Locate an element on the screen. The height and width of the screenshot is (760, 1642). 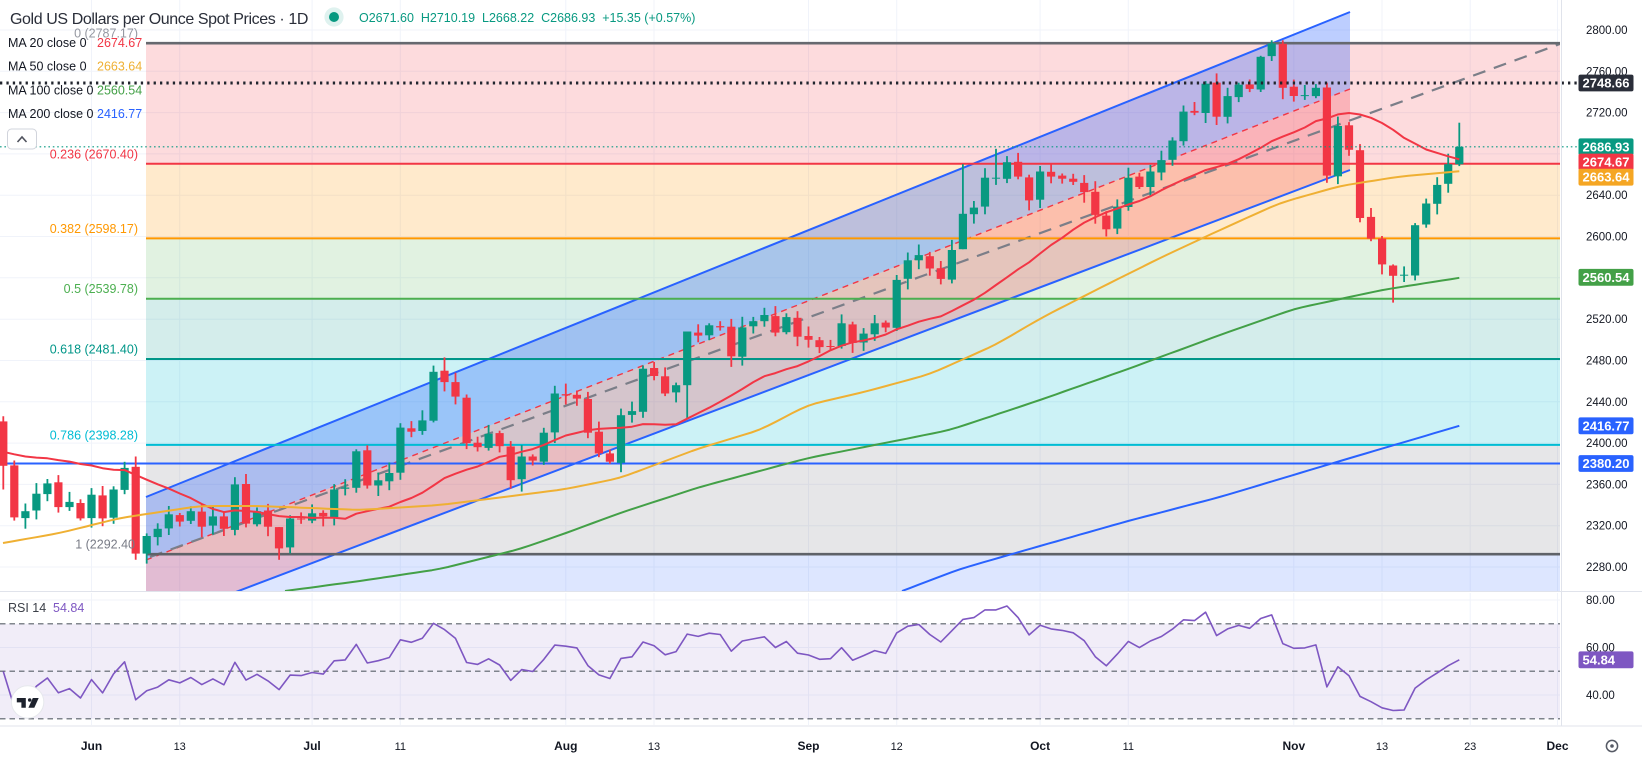
svg-text: 80.00 is located at coordinates (1600, 601).